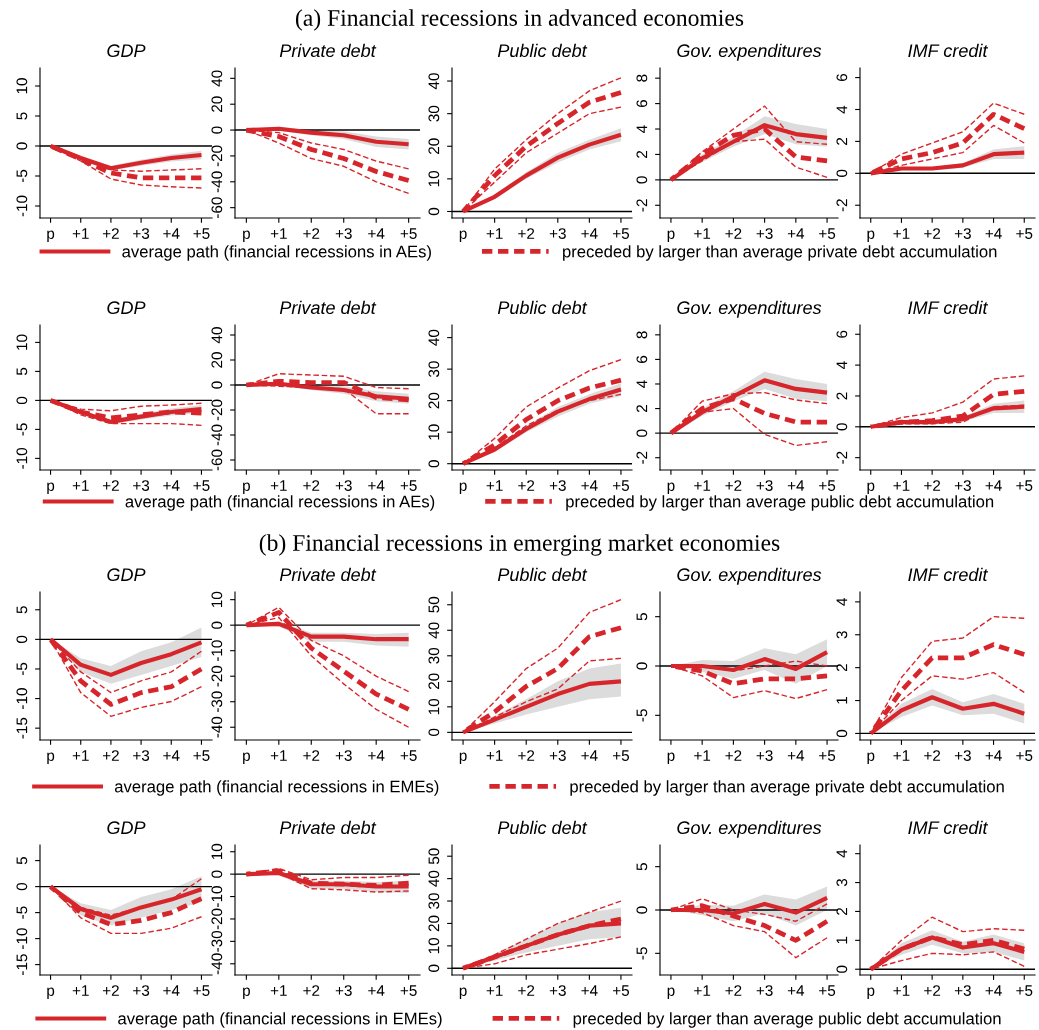 This screenshot has width=1039, height=1030. Describe the element at coordinates (434, 146) in the screenshot. I see `y-tick-label: 20` at that location.